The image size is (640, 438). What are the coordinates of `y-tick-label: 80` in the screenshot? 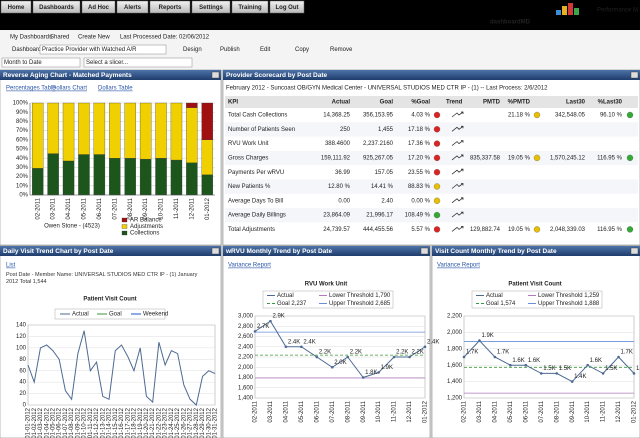 It's located at (22, 360).